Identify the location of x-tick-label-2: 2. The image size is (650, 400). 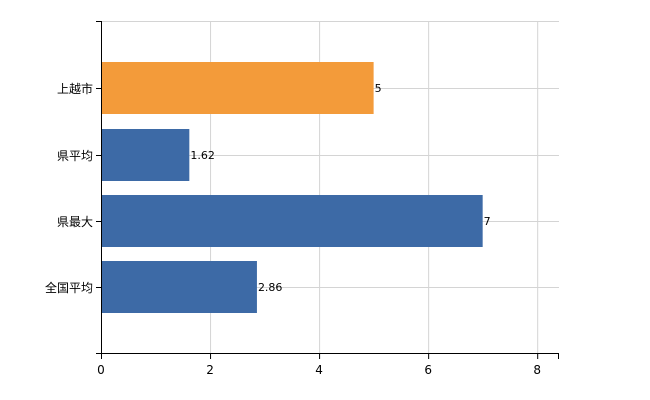
(210, 370).